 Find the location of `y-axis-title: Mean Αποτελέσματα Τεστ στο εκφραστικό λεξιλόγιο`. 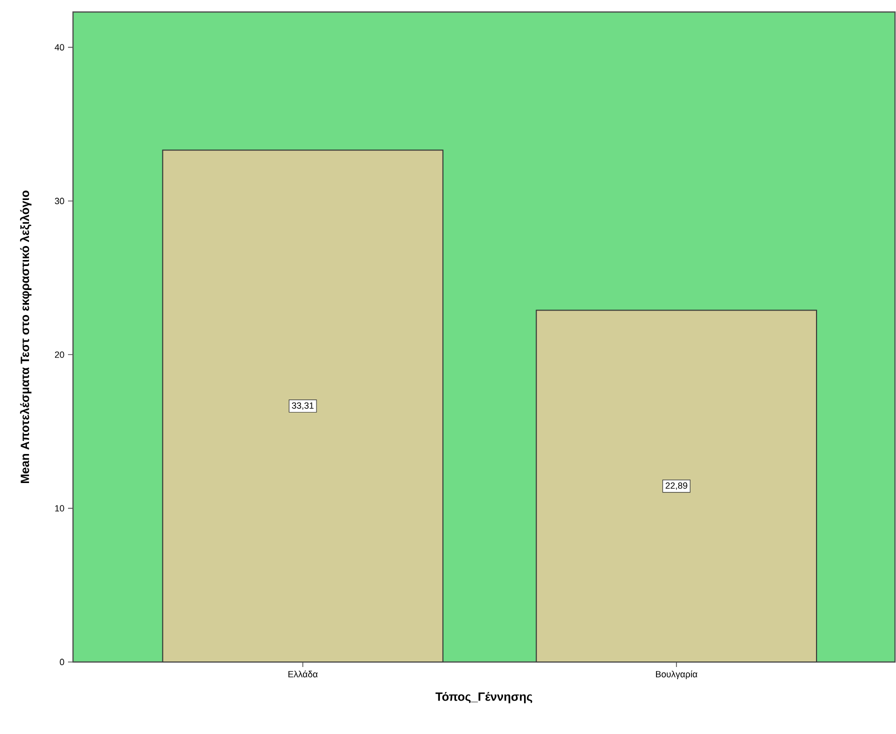

y-axis-title: Mean Αποτελέσματα Τεστ στο εκφραστικό λεξιλόγιο is located at coordinates (26, 336).